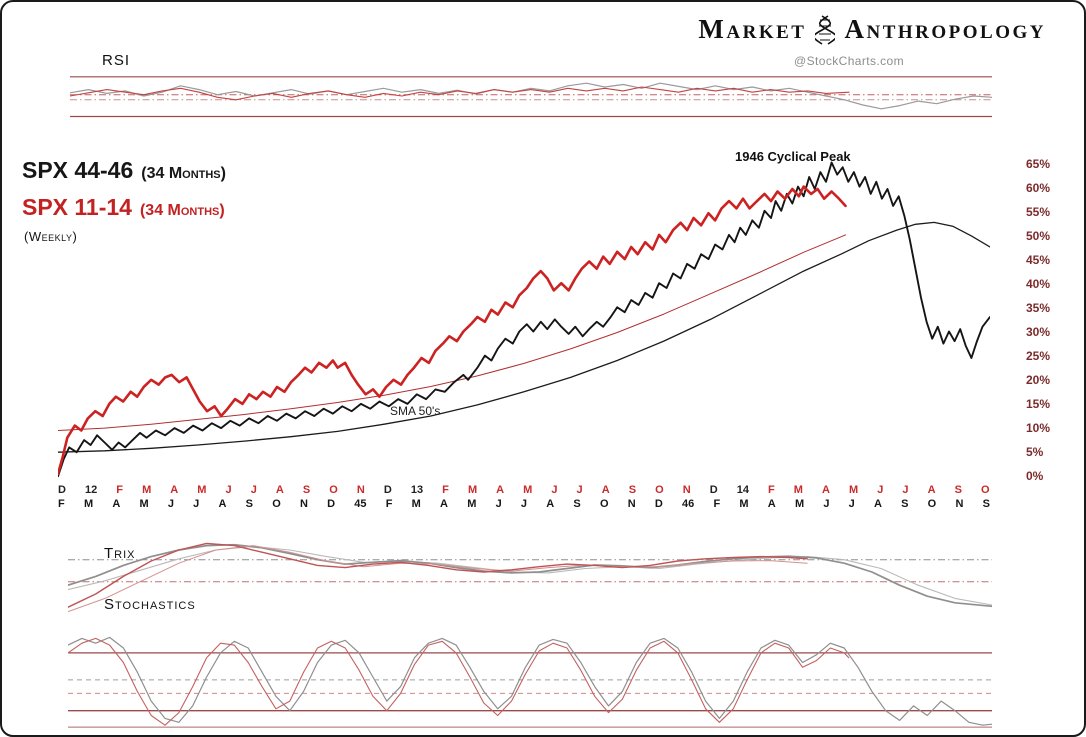 The height and width of the screenshot is (737, 1086). I want to click on y-axis-tick: 15%, so click(1038, 404).